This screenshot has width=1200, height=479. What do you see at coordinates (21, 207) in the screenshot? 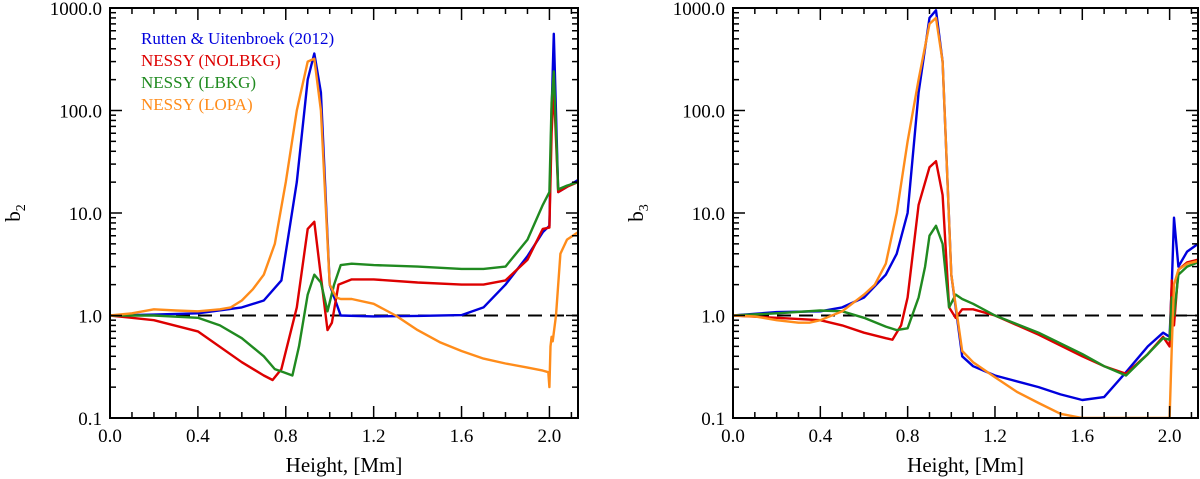
I see `y-axis-label-subscript: 2` at bounding box center [21, 207].